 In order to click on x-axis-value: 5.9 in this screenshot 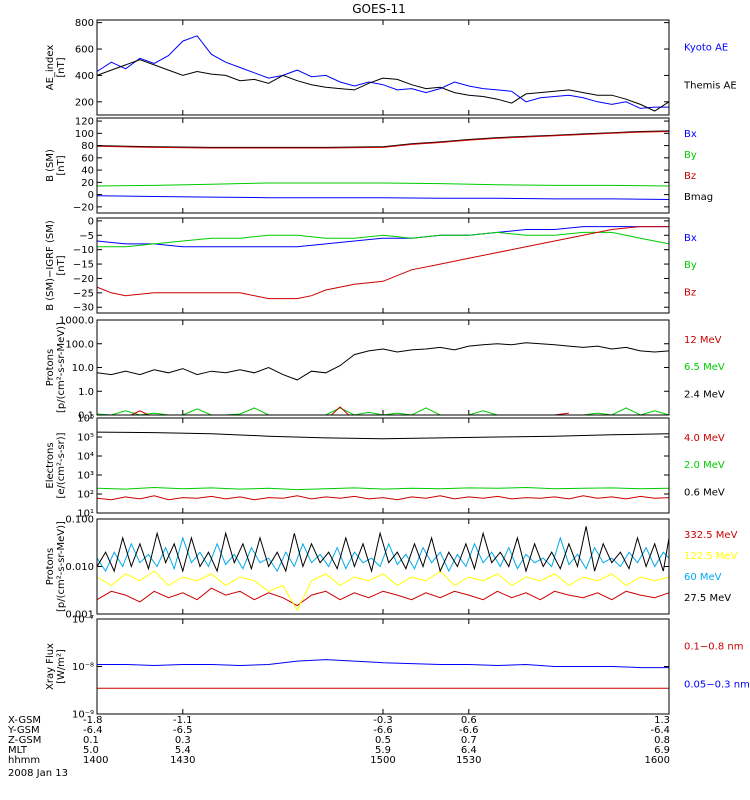, I will do `click(383, 750)`.